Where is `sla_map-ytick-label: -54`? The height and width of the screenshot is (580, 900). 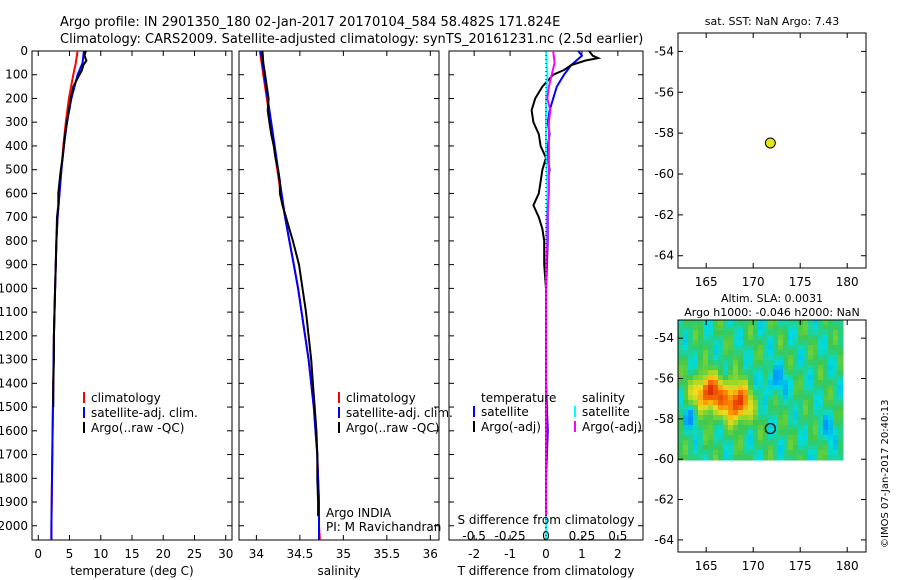 sla_map-ytick-label: -54 is located at coordinates (664, 338).